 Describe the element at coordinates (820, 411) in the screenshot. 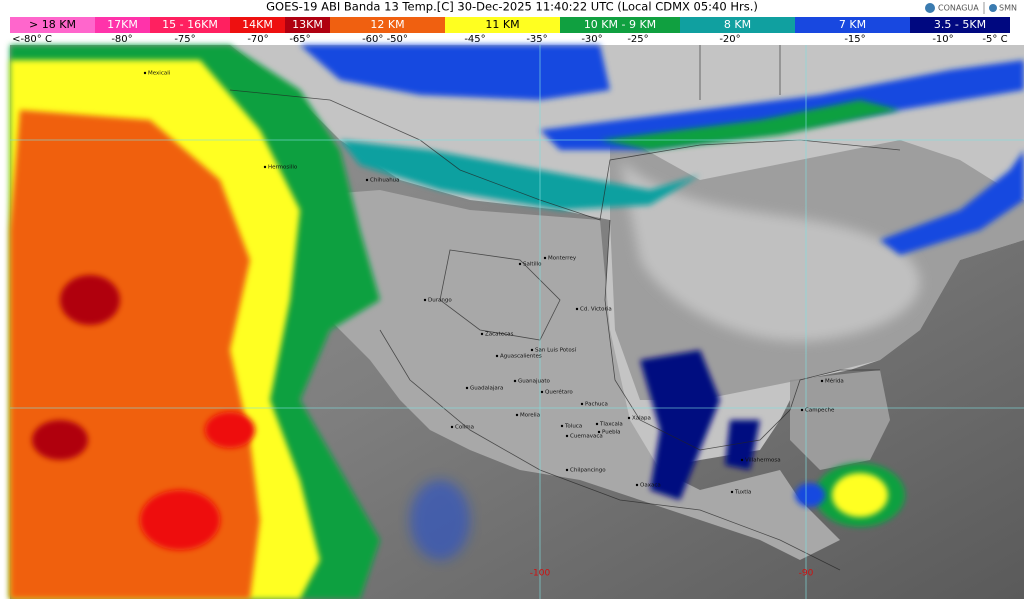

I see `city-label: Campeche` at that location.